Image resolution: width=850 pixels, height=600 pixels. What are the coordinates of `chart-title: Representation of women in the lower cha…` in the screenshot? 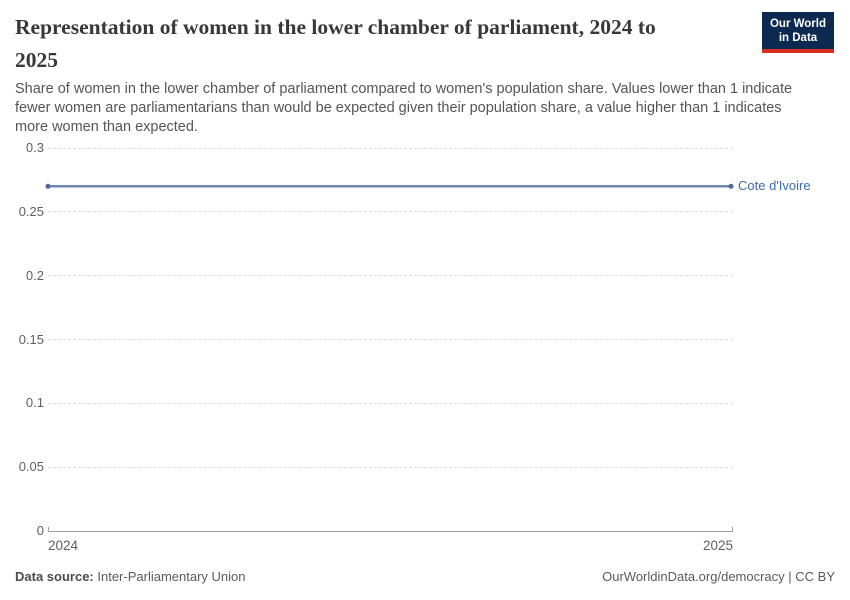 It's located at (382, 44).